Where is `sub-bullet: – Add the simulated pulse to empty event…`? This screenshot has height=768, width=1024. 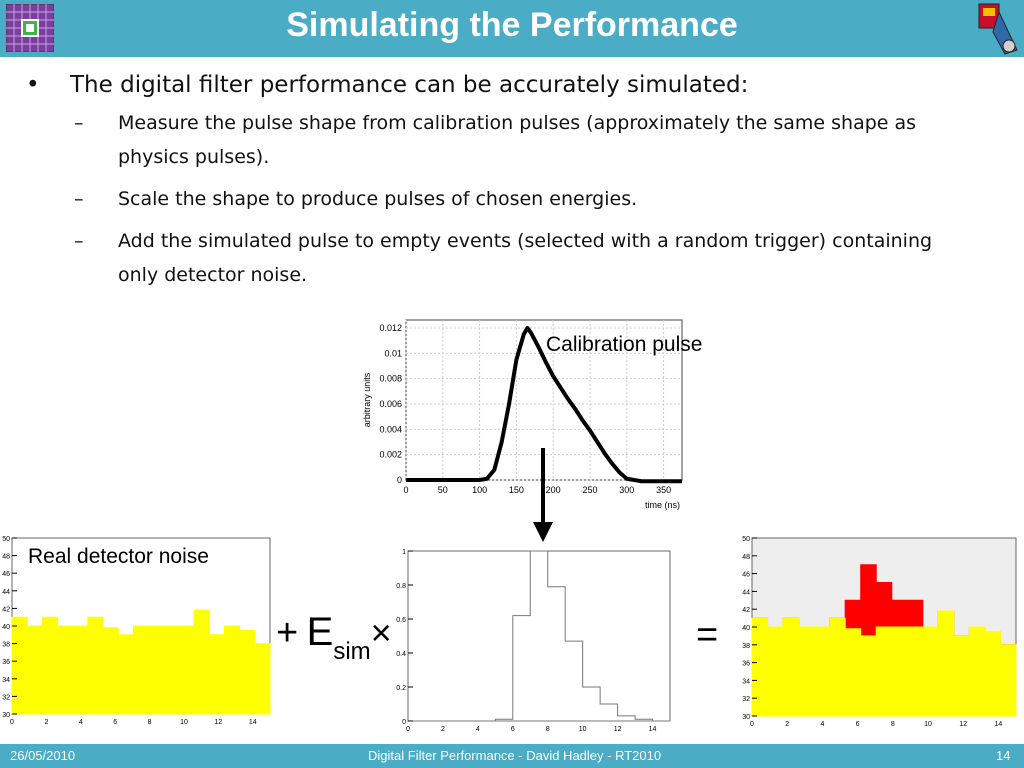
sub-bullet: – Add the simulated pulse to empty event… is located at coordinates (515, 258).